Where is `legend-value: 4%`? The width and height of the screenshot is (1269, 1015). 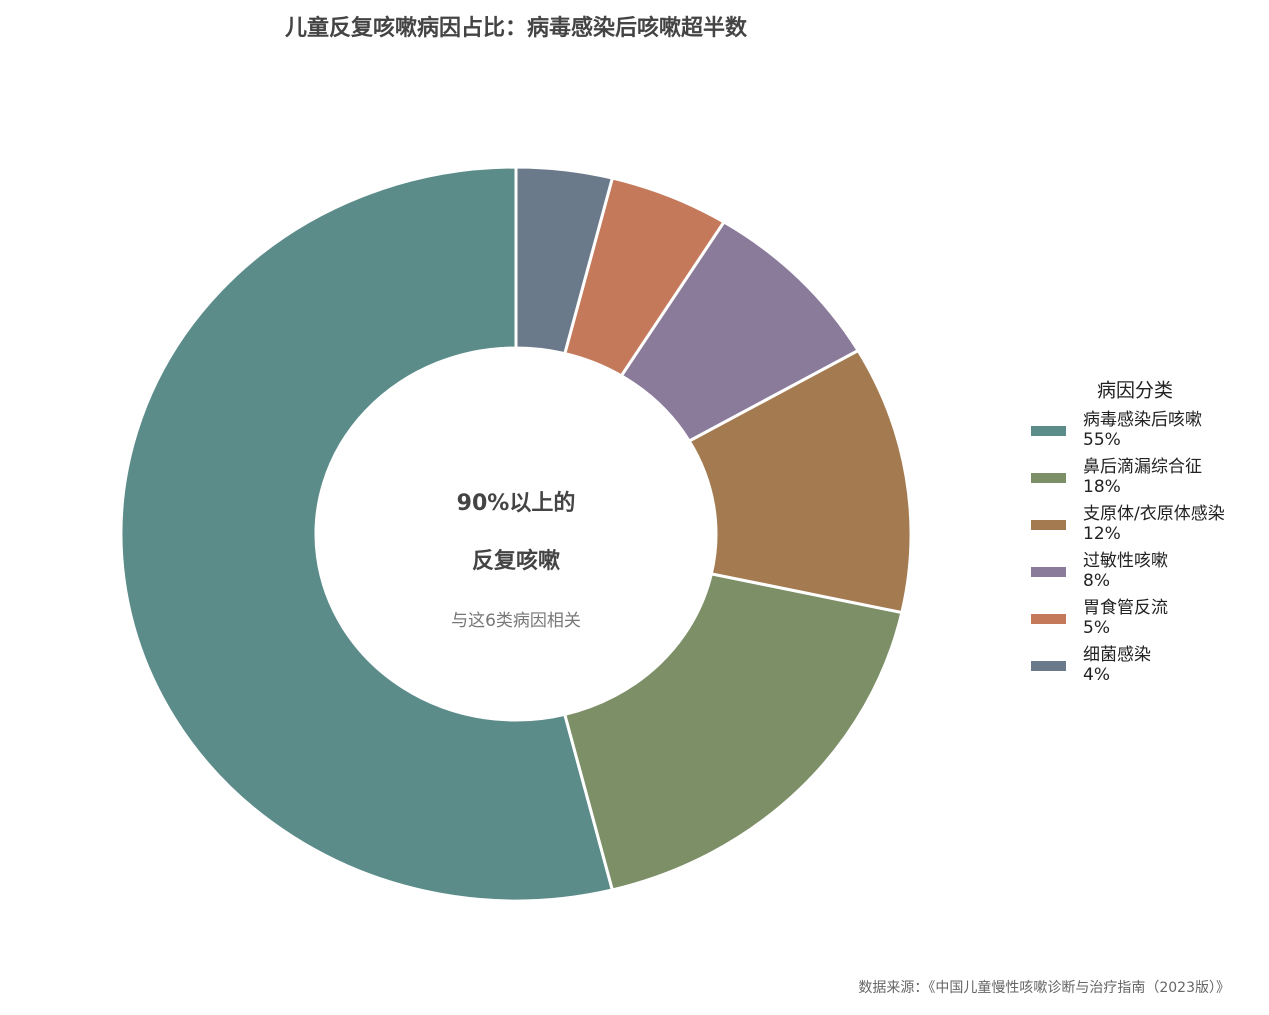 legend-value: 4% is located at coordinates (1096, 675).